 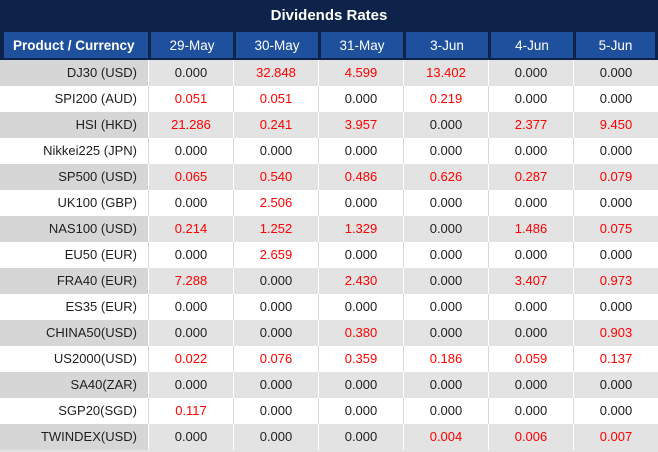 I want to click on product-currency-cell: UK100 (GBP), so click(x=74, y=203).